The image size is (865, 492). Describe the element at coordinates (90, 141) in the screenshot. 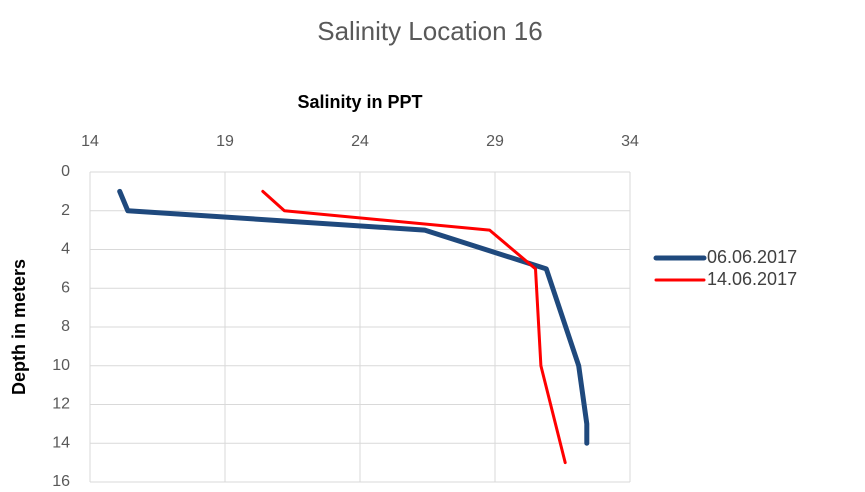

I see `x-tick-label: 14` at that location.